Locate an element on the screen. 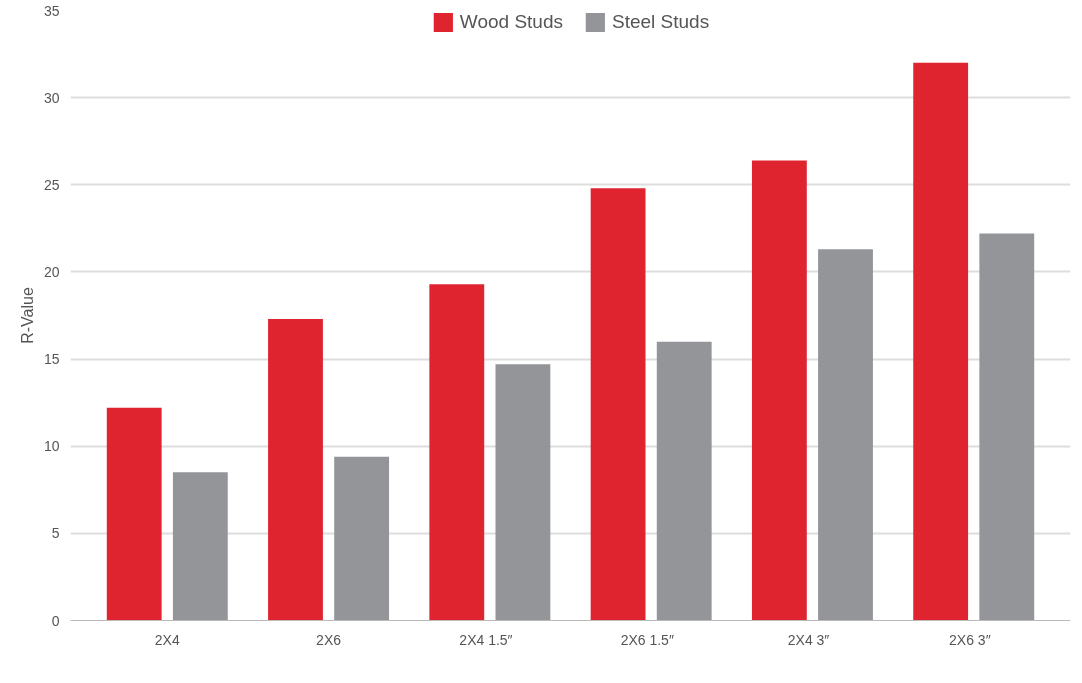 The image size is (1082, 683). x-tick-label: 2X4 3″ is located at coordinates (808, 639).